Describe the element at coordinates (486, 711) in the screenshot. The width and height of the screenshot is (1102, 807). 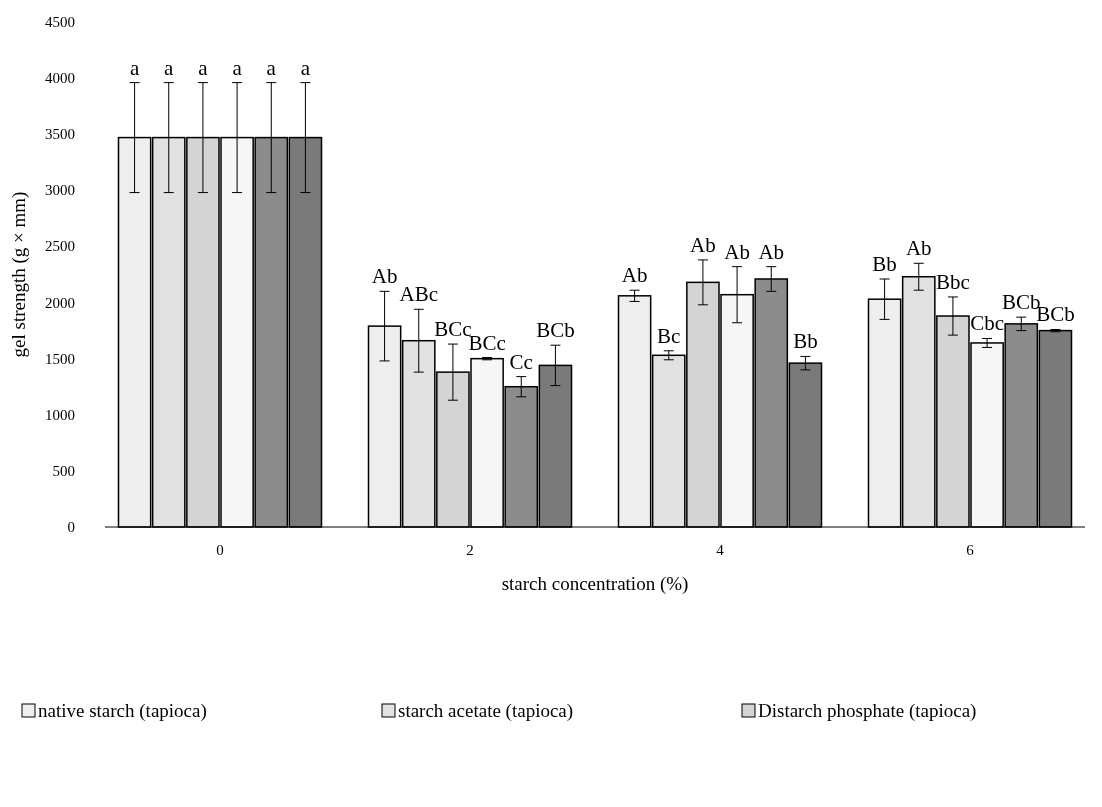
I see `legend-label: starch acetate (tapioca)` at that location.